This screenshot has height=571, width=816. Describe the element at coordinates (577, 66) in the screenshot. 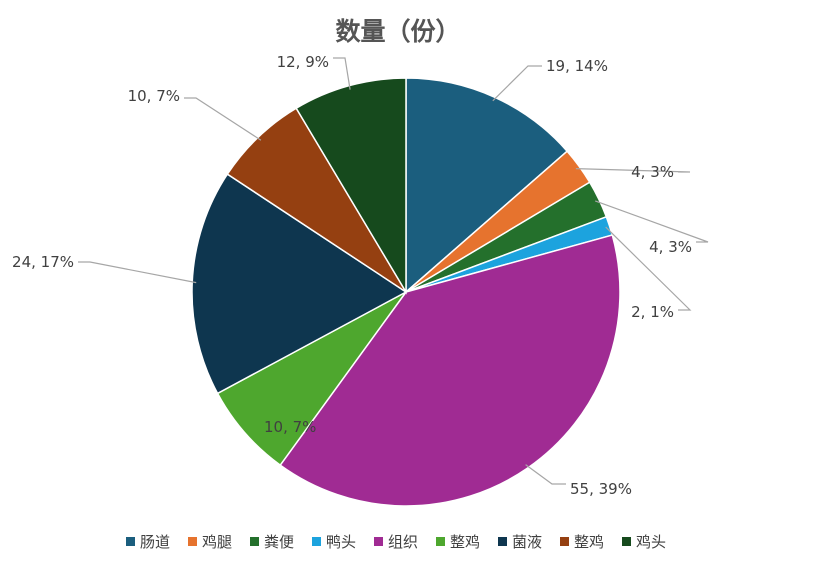

I see `data-label: 19, 14%` at that location.